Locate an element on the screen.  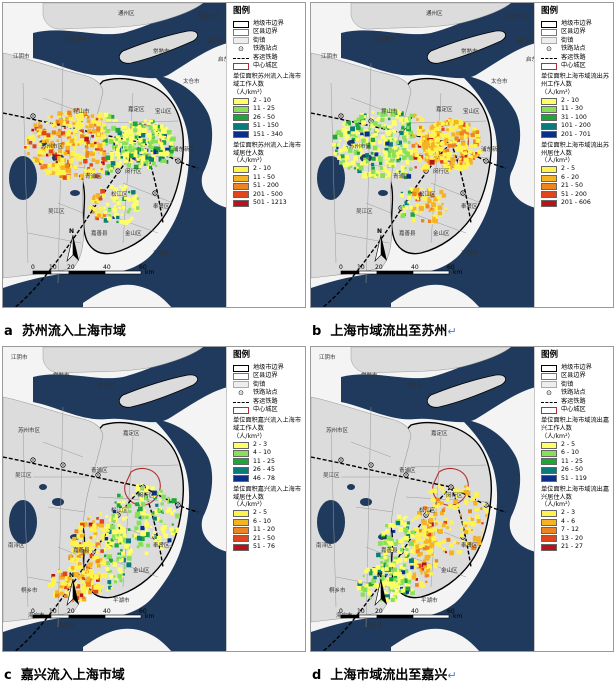
place-label: 平湖市 is located at coordinates (469, 253).